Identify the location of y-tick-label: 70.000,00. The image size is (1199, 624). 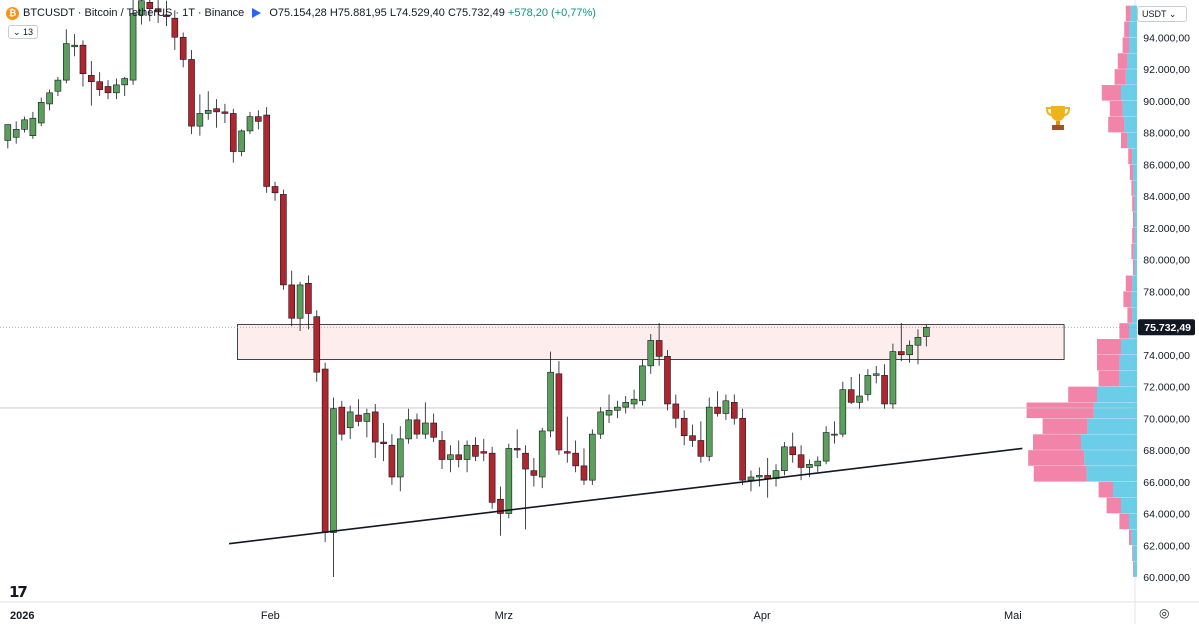
(1166, 419).